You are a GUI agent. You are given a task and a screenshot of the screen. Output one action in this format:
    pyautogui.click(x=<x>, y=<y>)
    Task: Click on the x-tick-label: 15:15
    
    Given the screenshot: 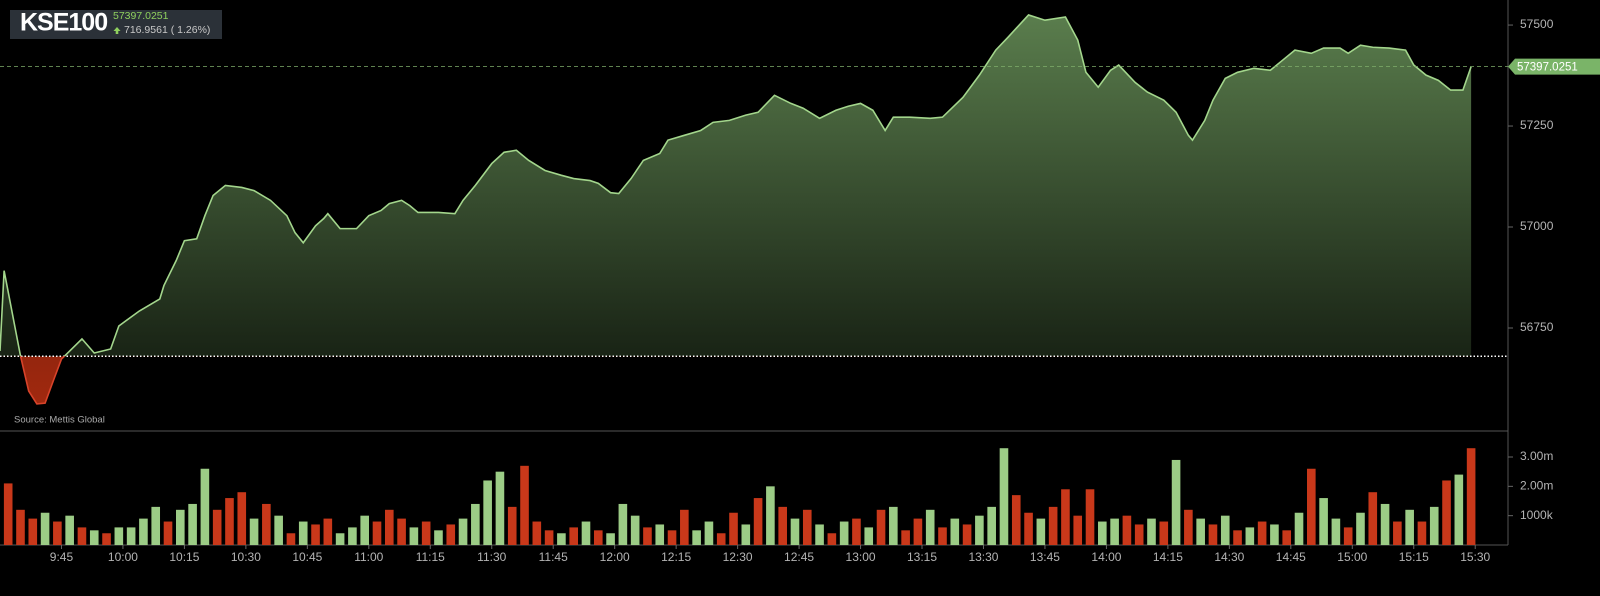 What is the action you would take?
    pyautogui.click(x=1414, y=557)
    